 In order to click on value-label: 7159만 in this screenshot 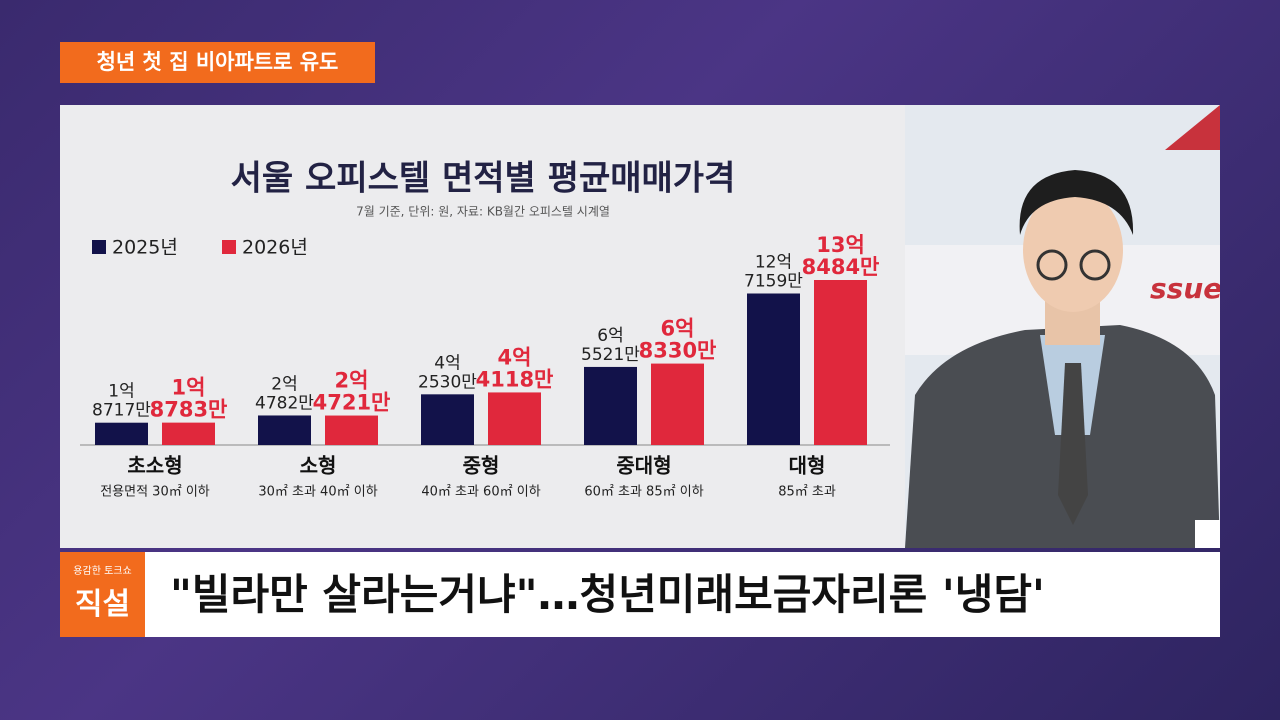, I will do `click(773, 281)`.